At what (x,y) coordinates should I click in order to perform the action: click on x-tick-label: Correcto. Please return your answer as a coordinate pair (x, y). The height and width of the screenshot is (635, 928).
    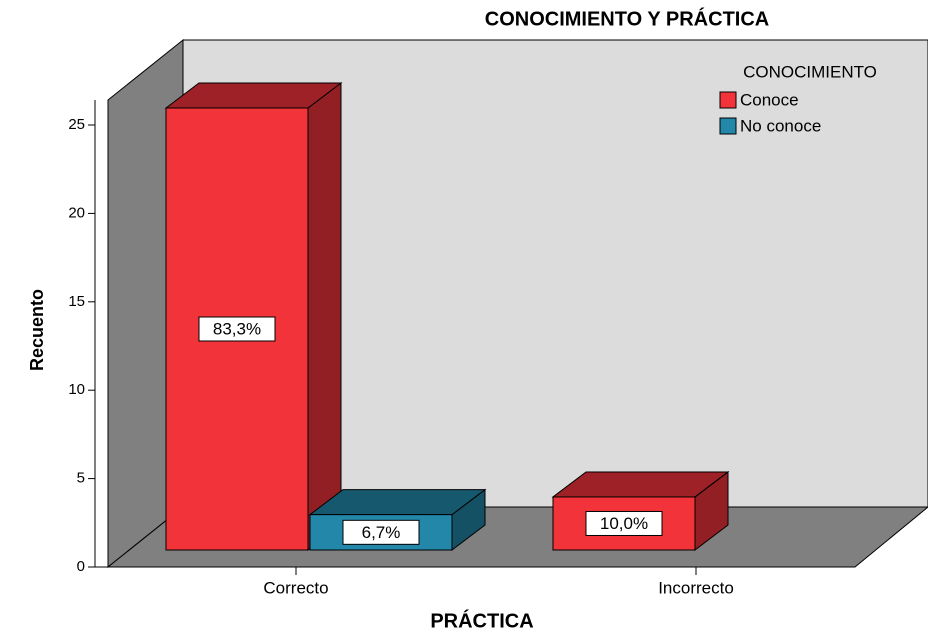
    Looking at the image, I should click on (295, 587).